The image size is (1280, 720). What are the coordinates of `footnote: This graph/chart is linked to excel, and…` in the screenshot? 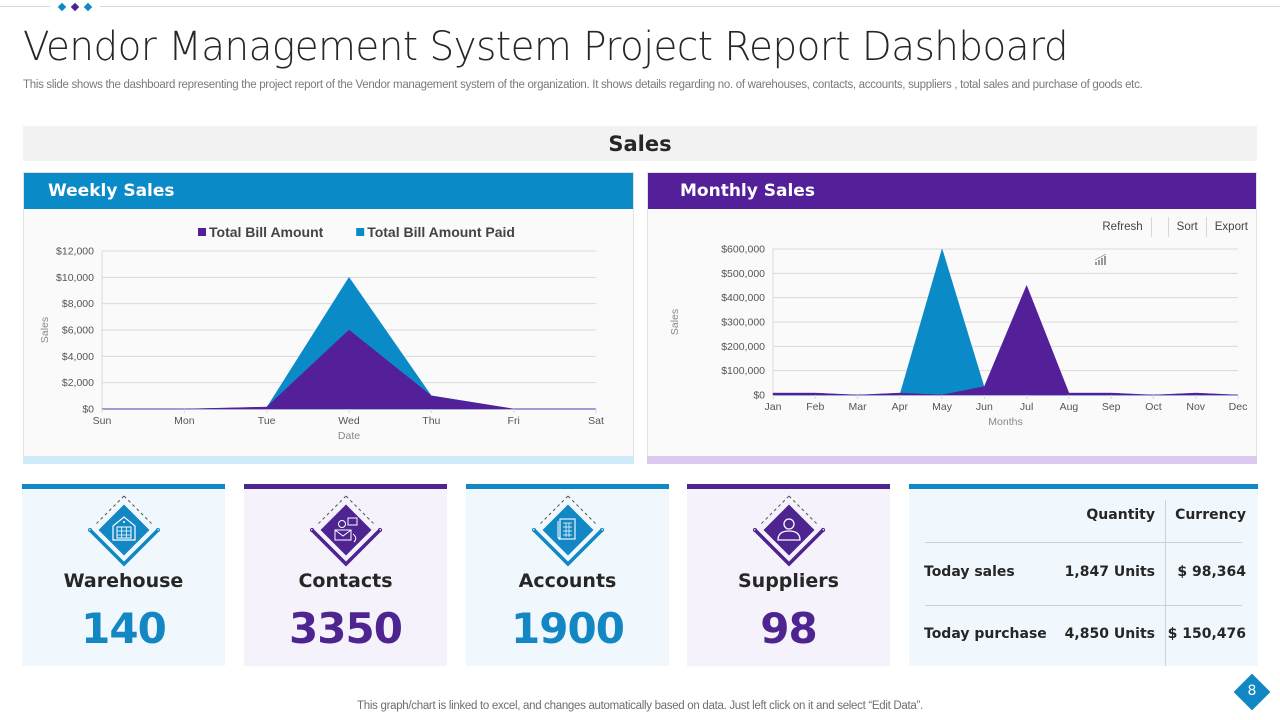 It's located at (640, 706).